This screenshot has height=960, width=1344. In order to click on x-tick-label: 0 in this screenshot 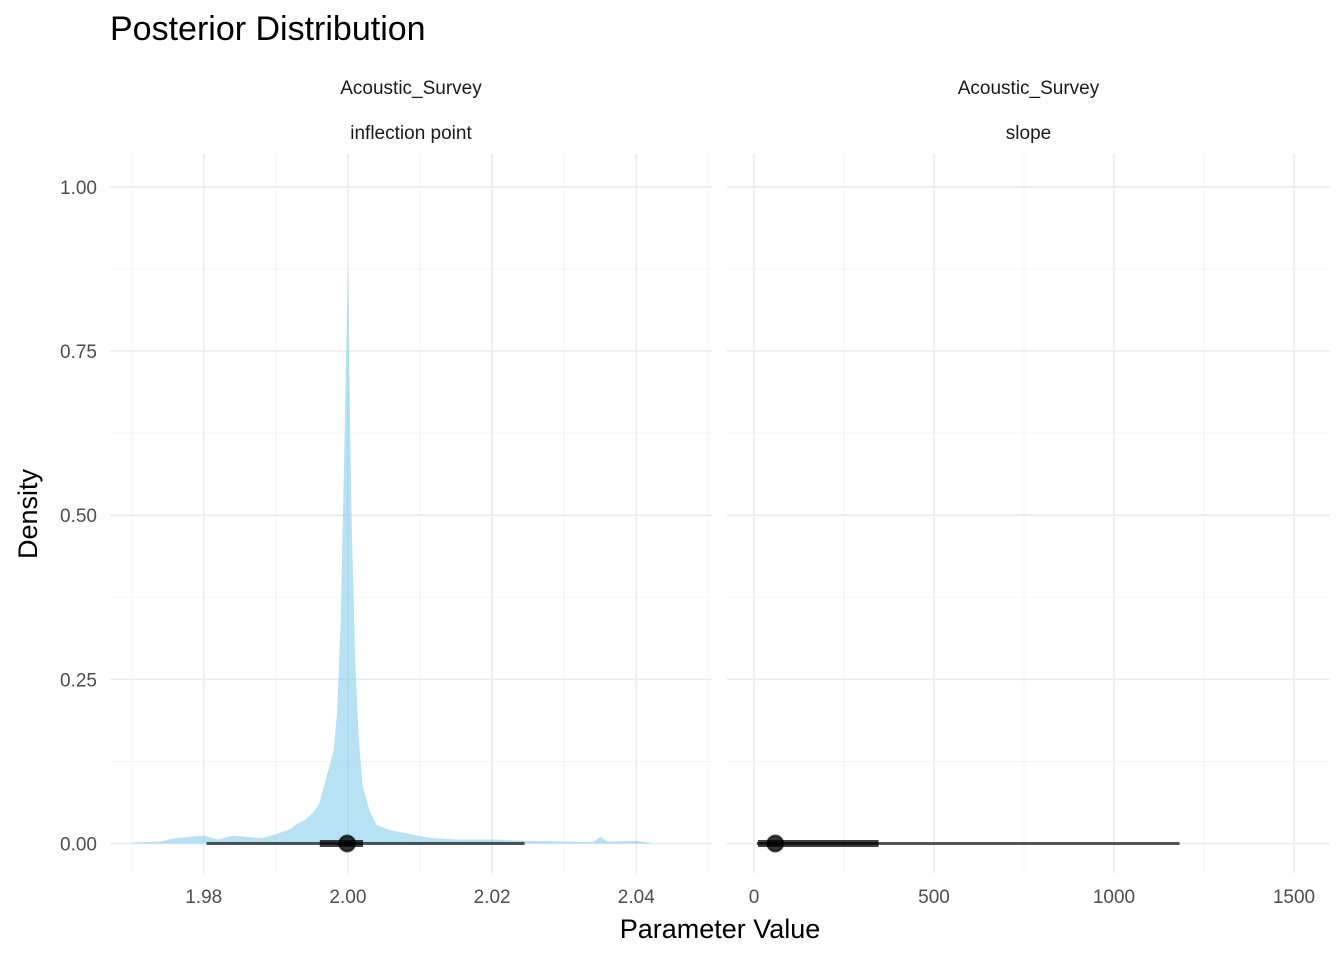, I will do `click(754, 897)`.